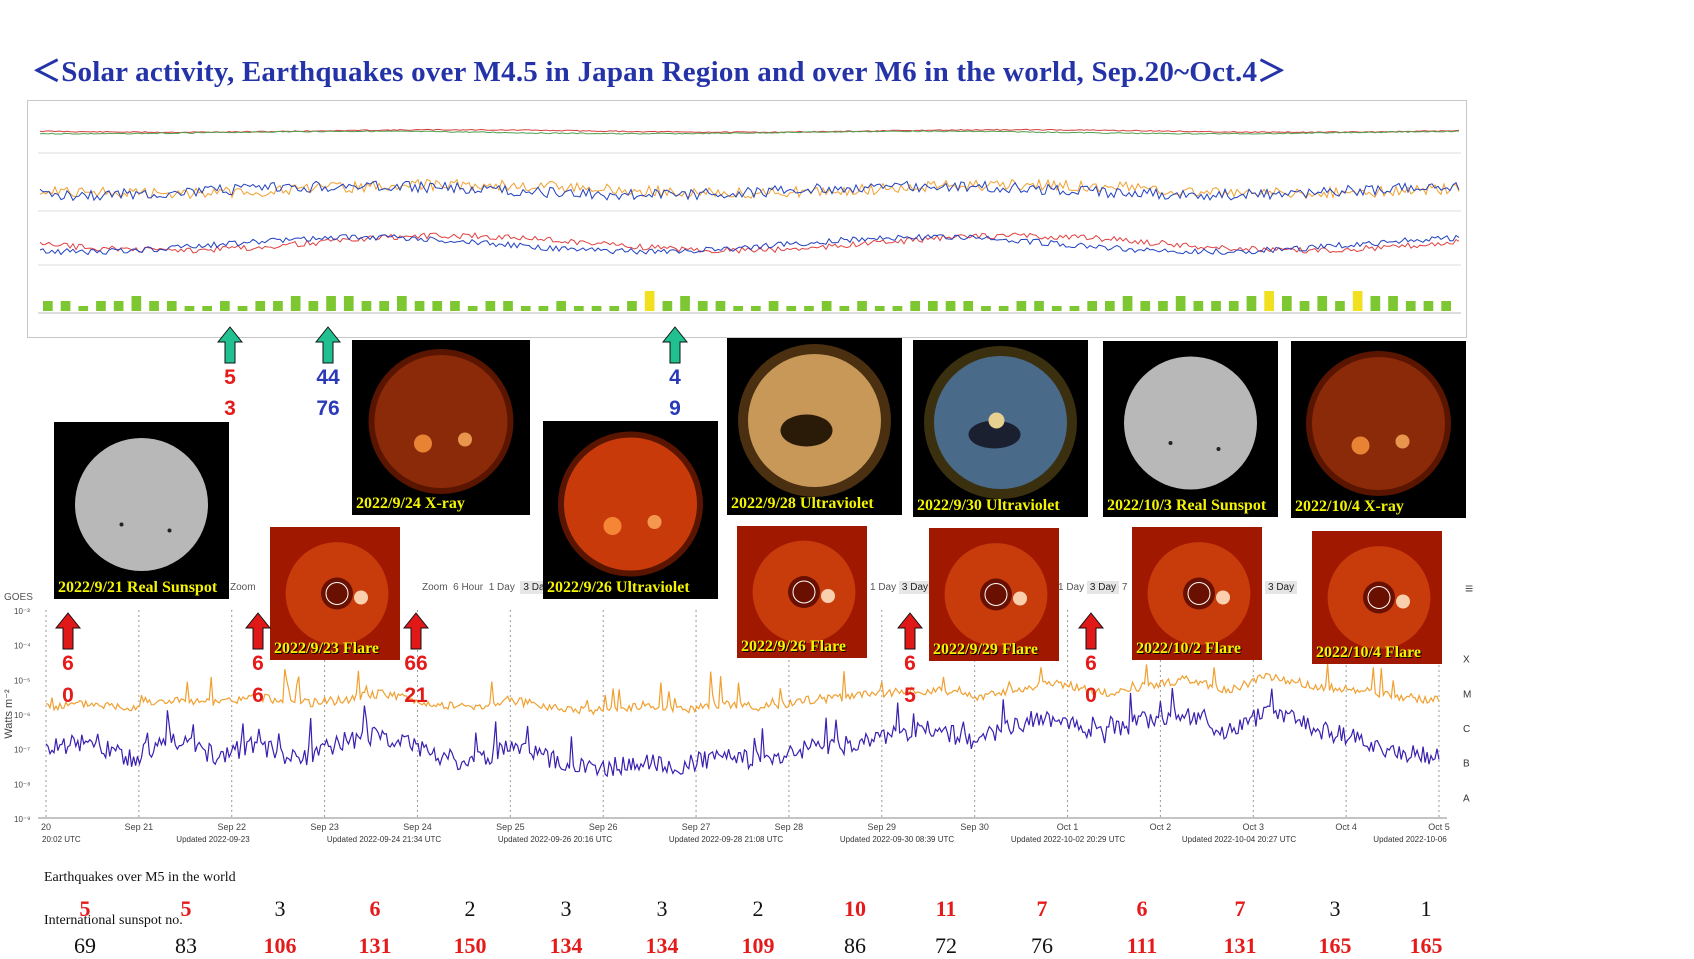 This screenshot has width=1694, height=959. I want to click on marker-bottom-number: 21, so click(416, 695).